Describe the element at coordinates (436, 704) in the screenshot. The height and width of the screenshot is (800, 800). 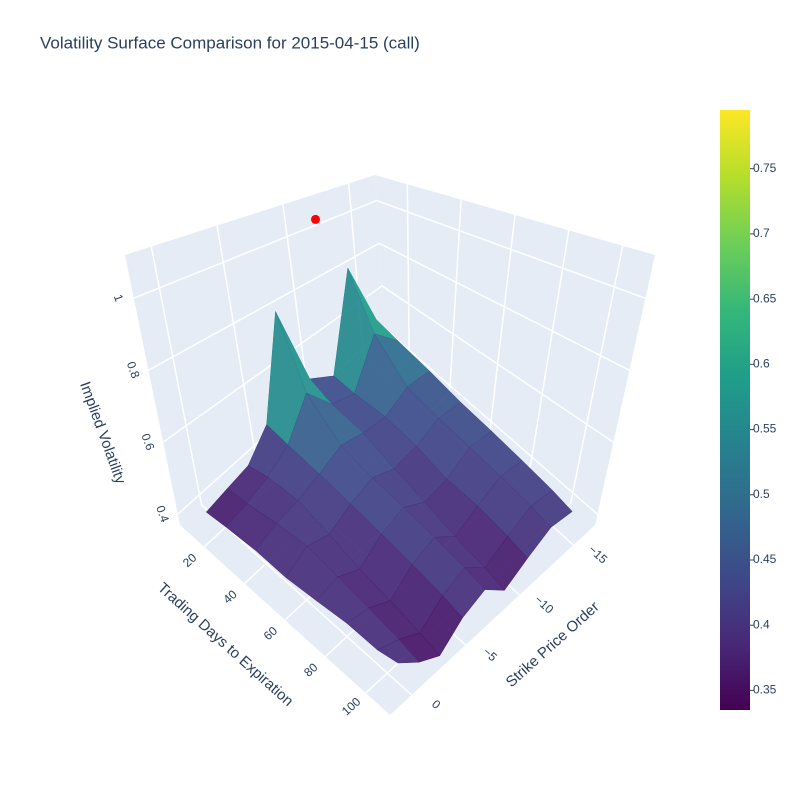
I see `y-tick-label: 0` at that location.